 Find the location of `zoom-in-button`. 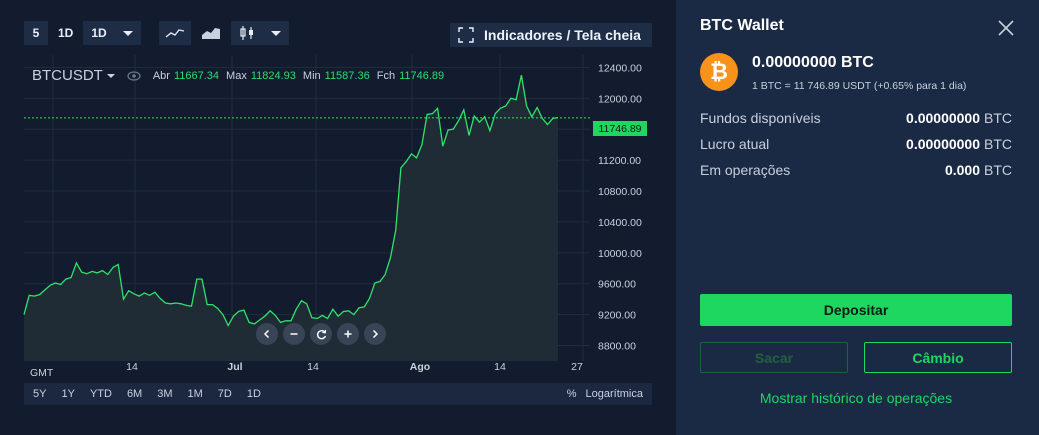

zoom-in-button is located at coordinates (348, 334).